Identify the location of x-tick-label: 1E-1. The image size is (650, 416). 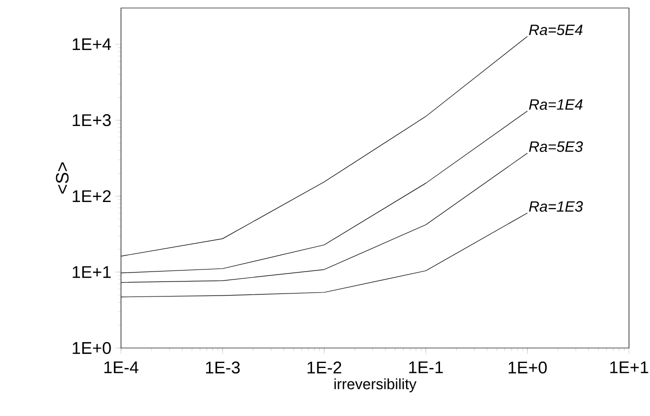
(426, 368).